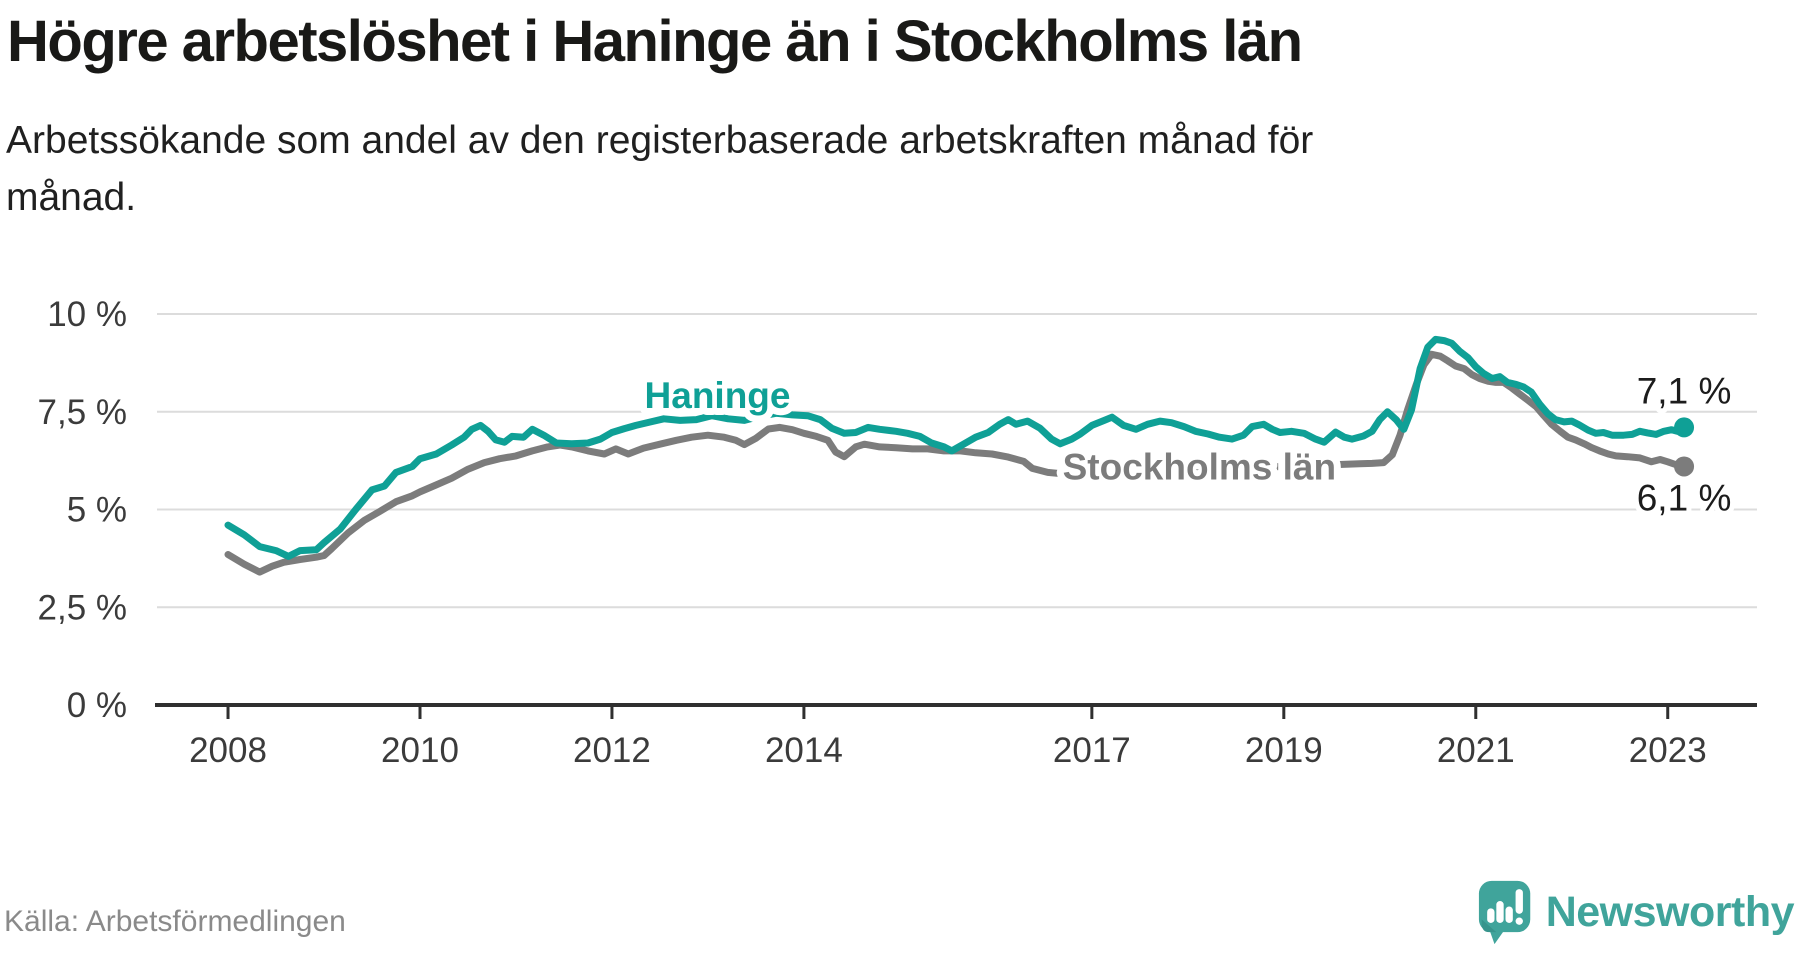 This screenshot has width=1800, height=953. I want to click on y-axis-tick-label: 2,5 %, so click(83, 607).